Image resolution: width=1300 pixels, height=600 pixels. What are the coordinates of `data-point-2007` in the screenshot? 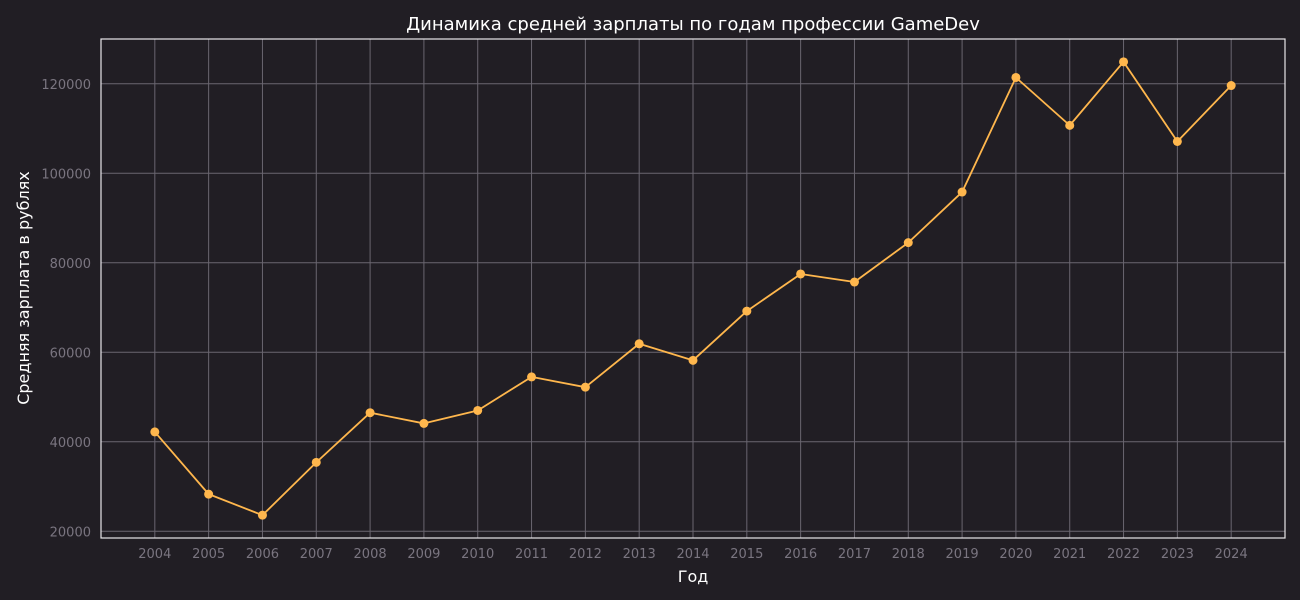 It's located at (316, 462).